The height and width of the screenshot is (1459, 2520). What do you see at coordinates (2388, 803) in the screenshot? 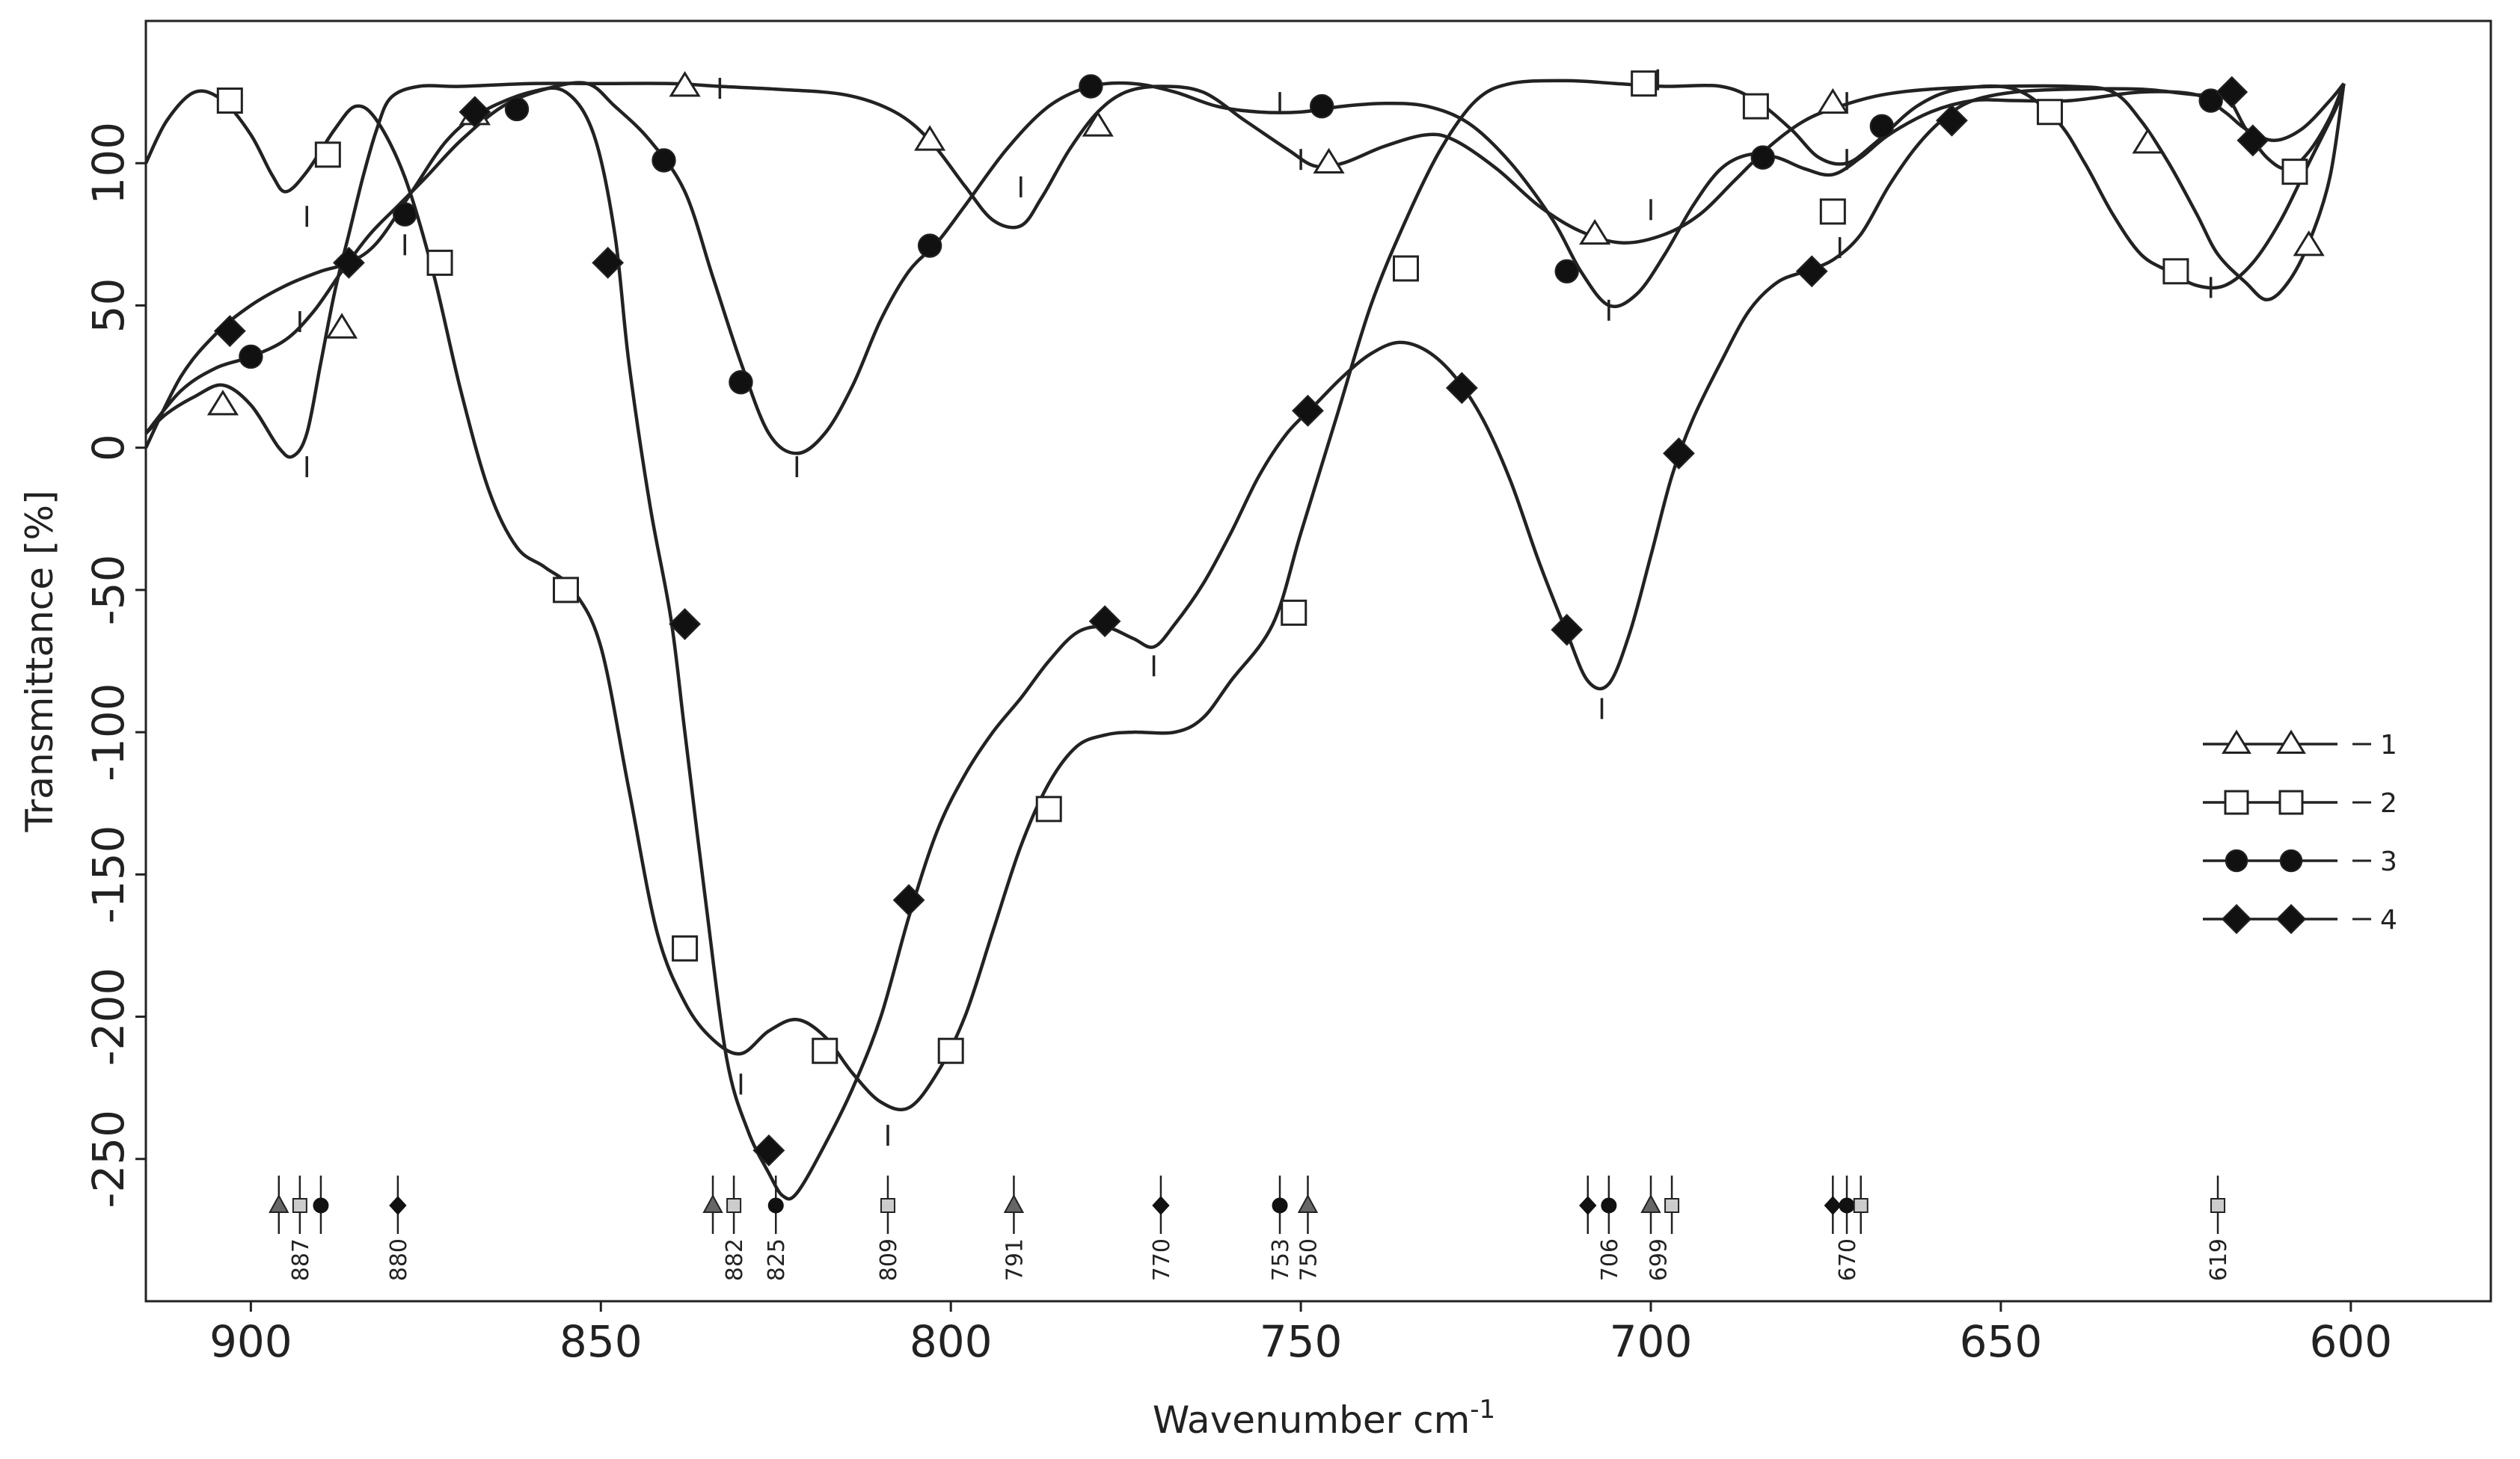
I see `legend-label-2: 2` at bounding box center [2388, 803].